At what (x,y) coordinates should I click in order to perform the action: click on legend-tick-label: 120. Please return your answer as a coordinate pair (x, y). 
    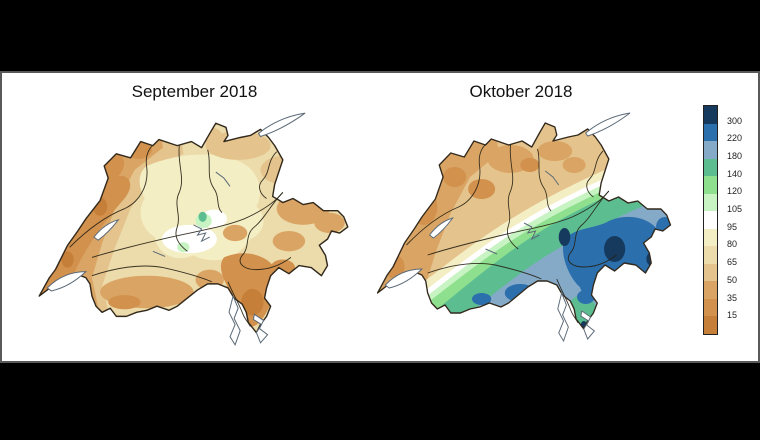
    Looking at the image, I should click on (735, 191).